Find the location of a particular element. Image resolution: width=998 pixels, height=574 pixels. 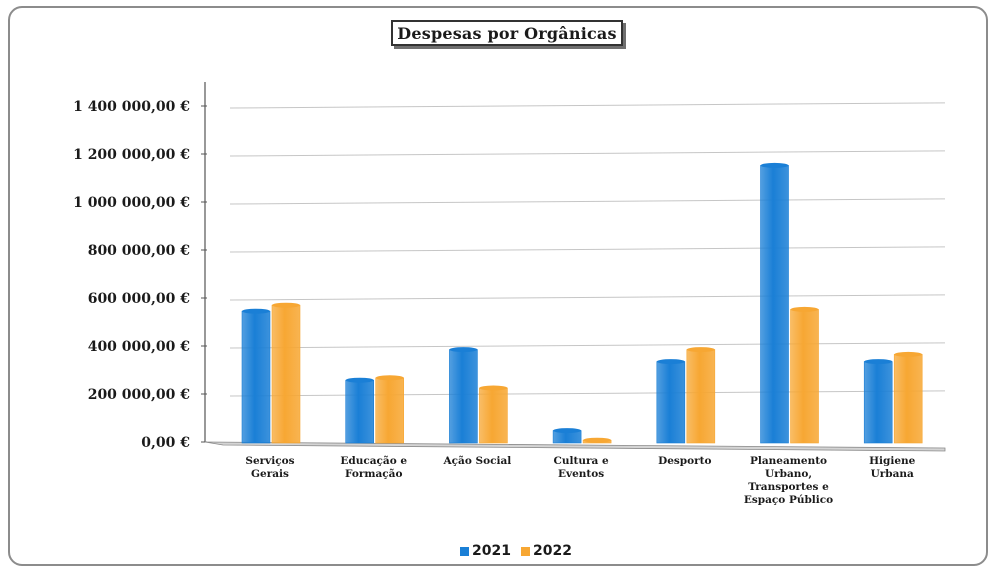

legend-swatch-2022 is located at coordinates (525, 551).